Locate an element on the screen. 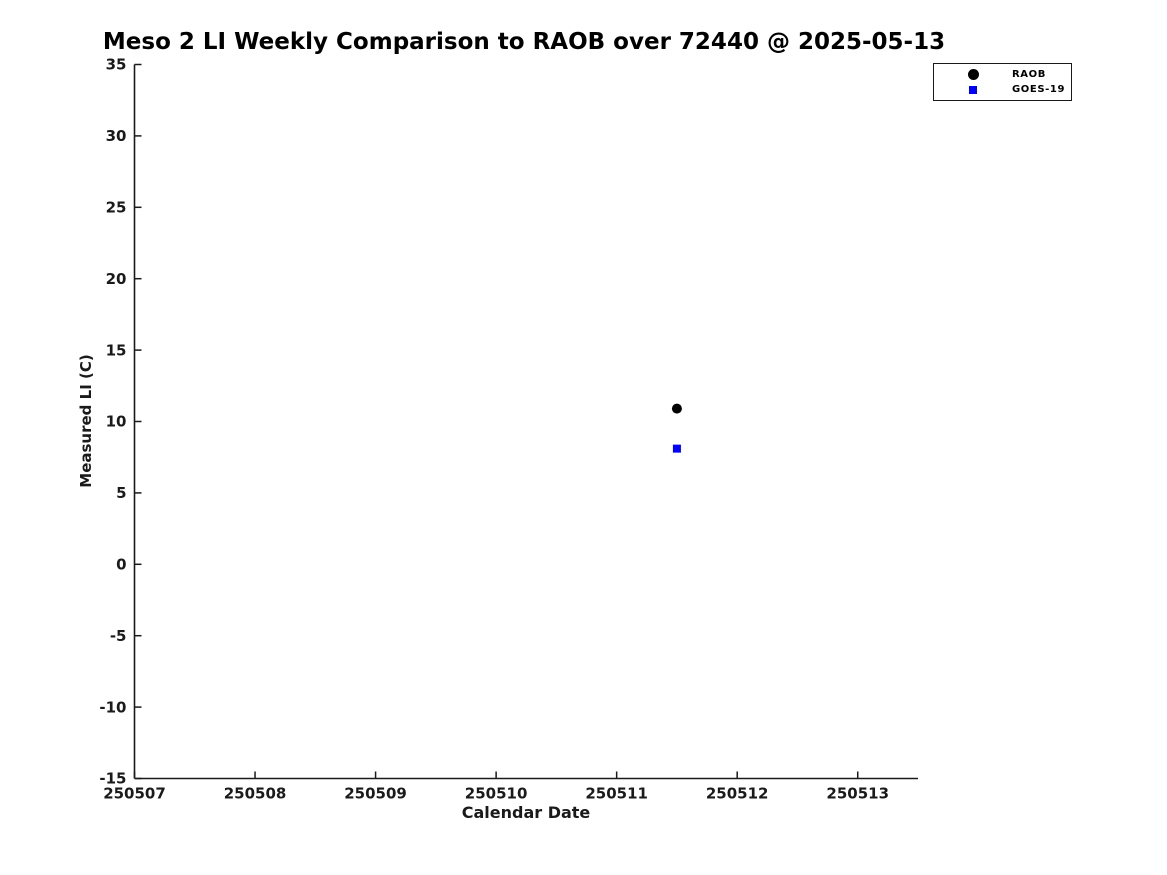 The width and height of the screenshot is (1167, 875). x-tick-label: 250507 is located at coordinates (134, 794).